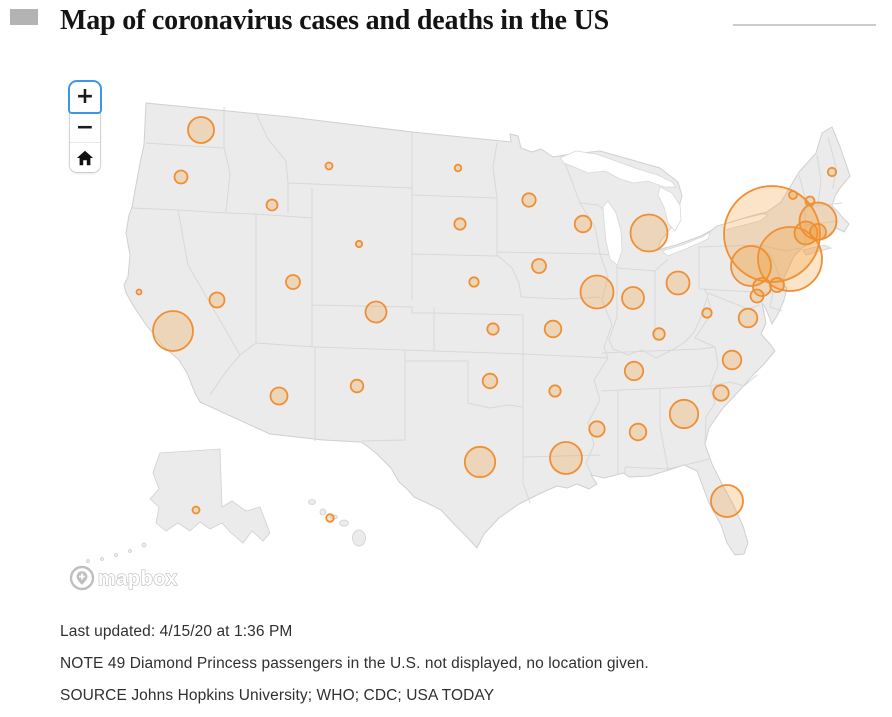  I want to click on minus-icon: −, so click(85, 127).